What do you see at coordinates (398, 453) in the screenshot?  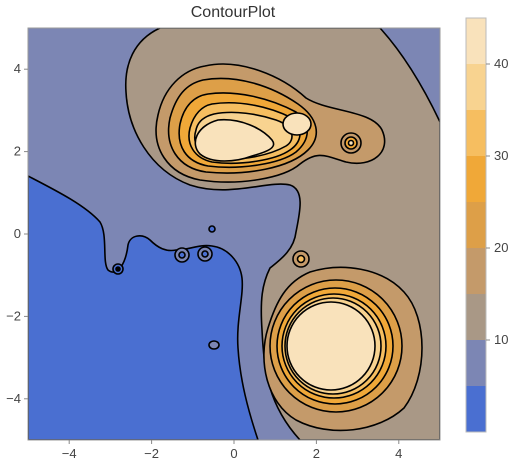 I see `x-tick-label: 4` at bounding box center [398, 453].